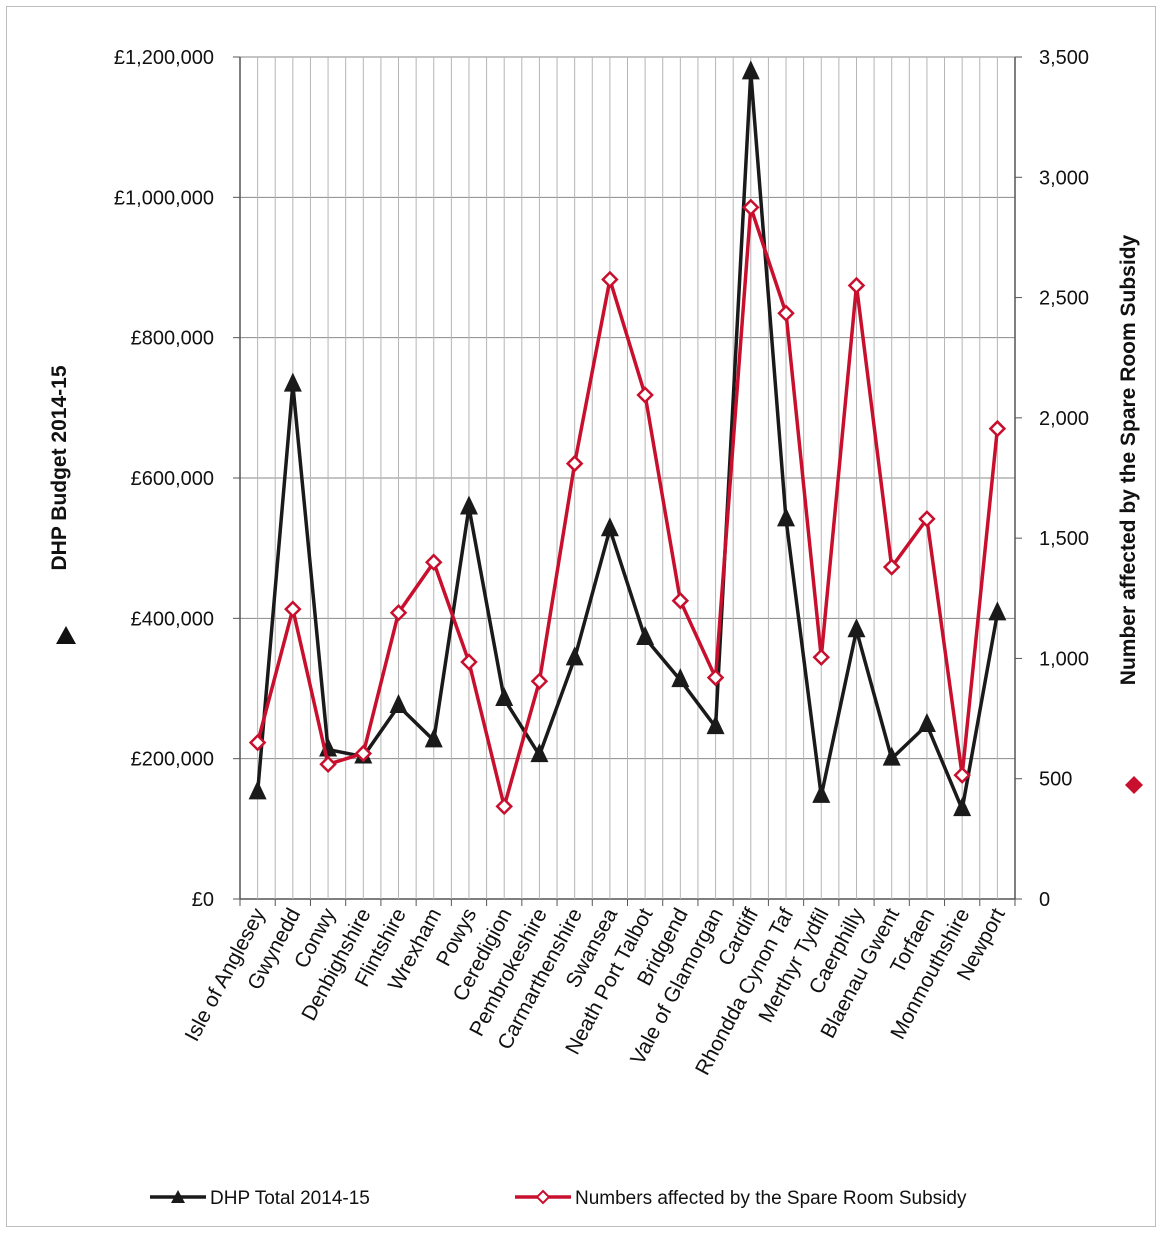  What do you see at coordinates (1052, 479) in the screenshot?
I see `right-axis-ticks: 0 500 1,000 1,500 2,000 2,500 3,000 3,500` at bounding box center [1052, 479].